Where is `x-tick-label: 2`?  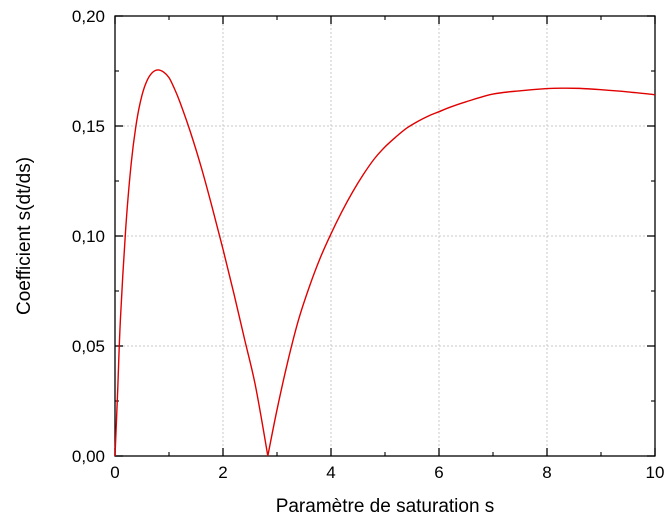
x-tick-label: 2 is located at coordinates (222, 472).